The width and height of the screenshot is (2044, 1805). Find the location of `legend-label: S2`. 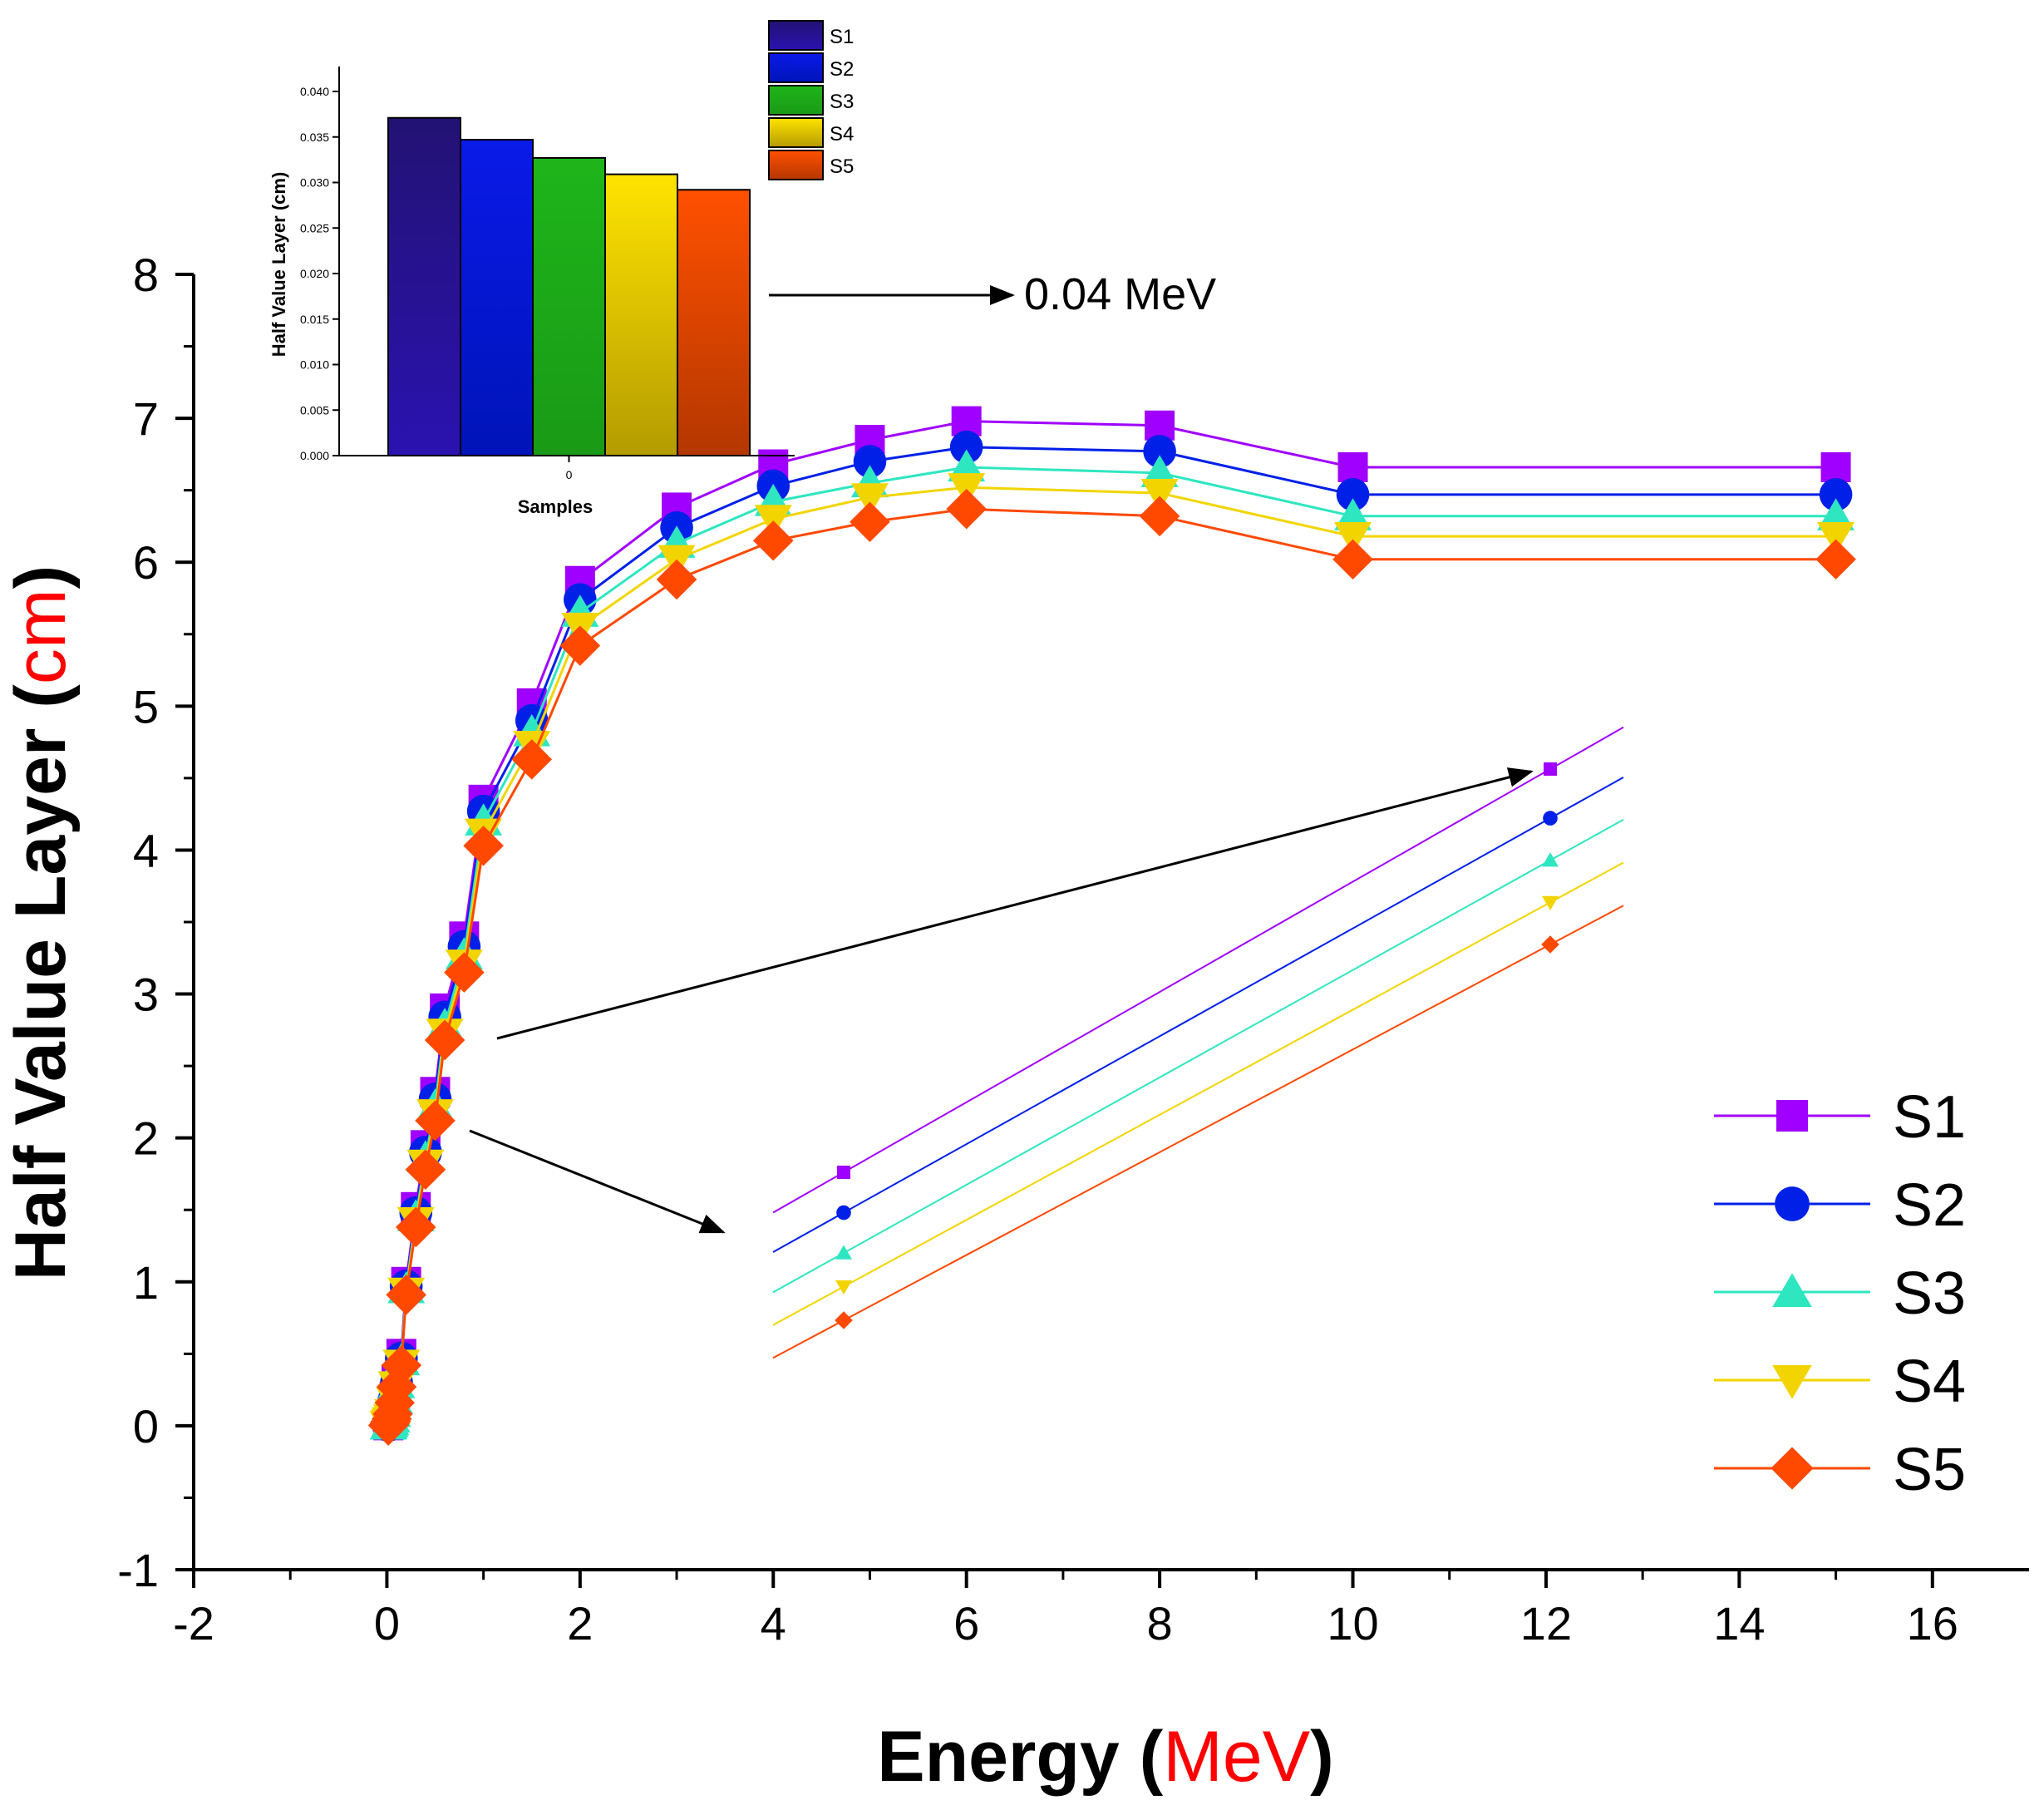

legend-label: S2 is located at coordinates (1929, 1205).